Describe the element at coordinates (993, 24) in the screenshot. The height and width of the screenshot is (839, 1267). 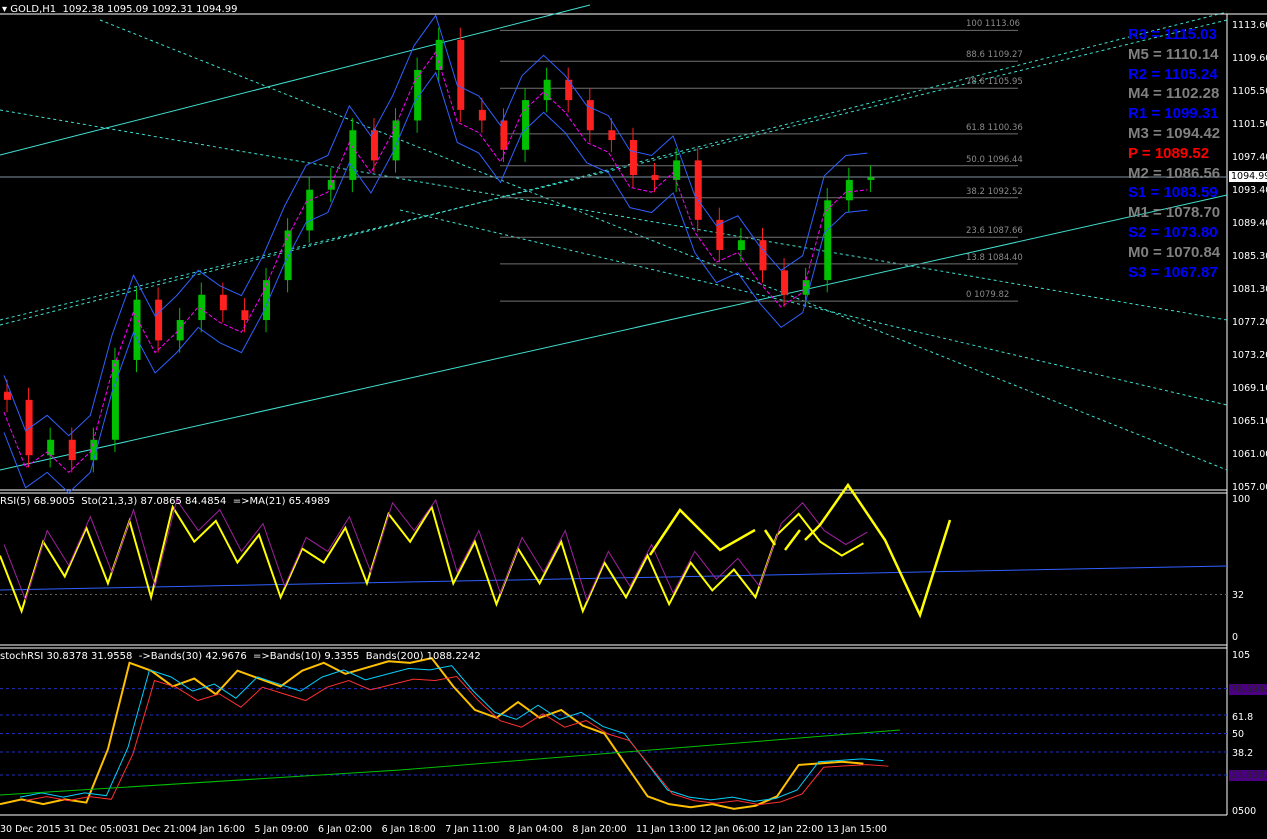
I see `fib-level-label: 100 1113.06` at that location.